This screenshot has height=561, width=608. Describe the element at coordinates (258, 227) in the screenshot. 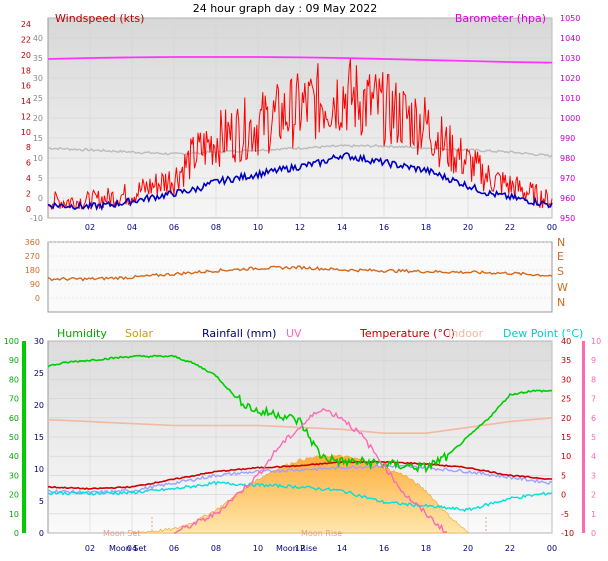

I see `top-x-tick: 10` at that location.